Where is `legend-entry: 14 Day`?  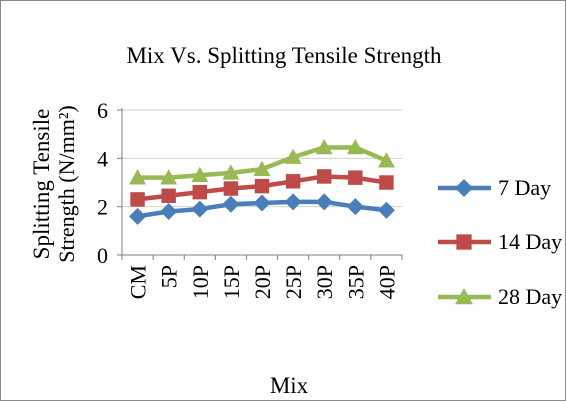
legend-entry: 14 Day is located at coordinates (500, 241).